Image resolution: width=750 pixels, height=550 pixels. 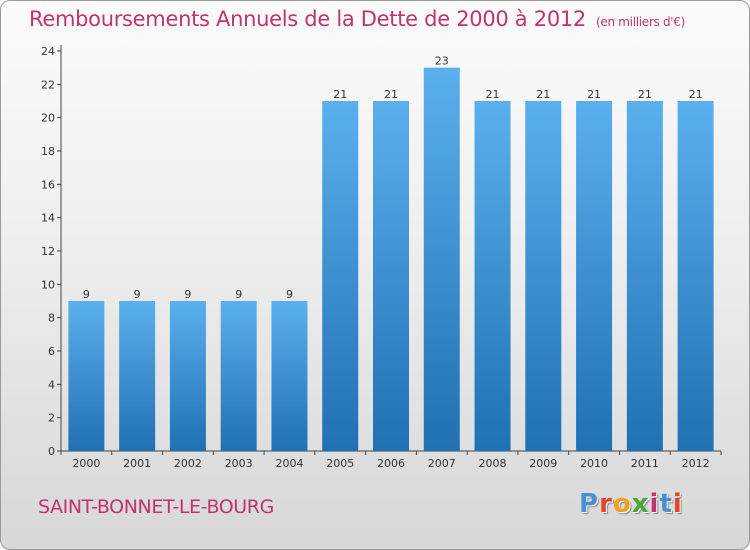 I want to click on x-tick-label: 2004, so click(x=289, y=463).